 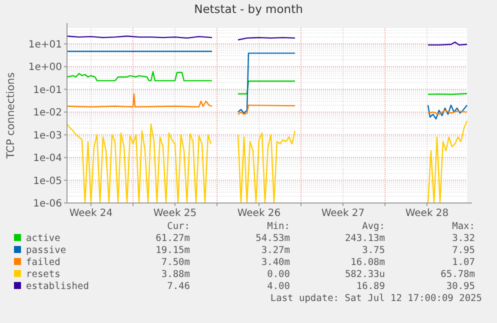 What do you see at coordinates (178, 286) in the screenshot?
I see `text: 7.46` at bounding box center [178, 286].